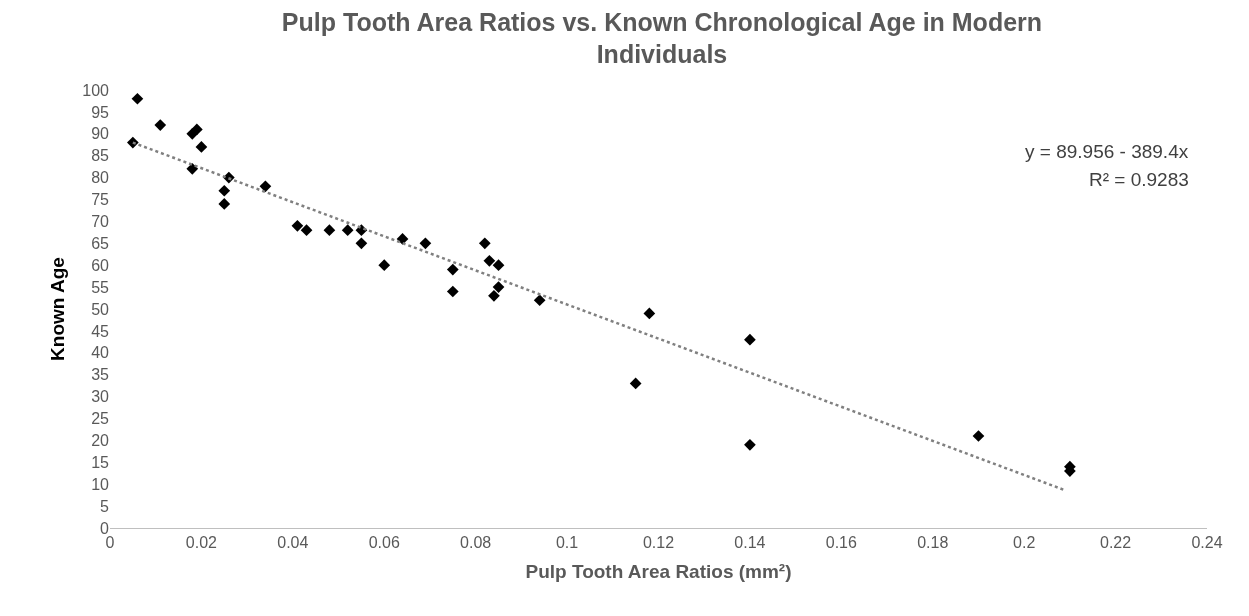 The height and width of the screenshot is (616, 1249). Describe the element at coordinates (100, 331) in the screenshot. I see `y-tick-label: 45` at that location.